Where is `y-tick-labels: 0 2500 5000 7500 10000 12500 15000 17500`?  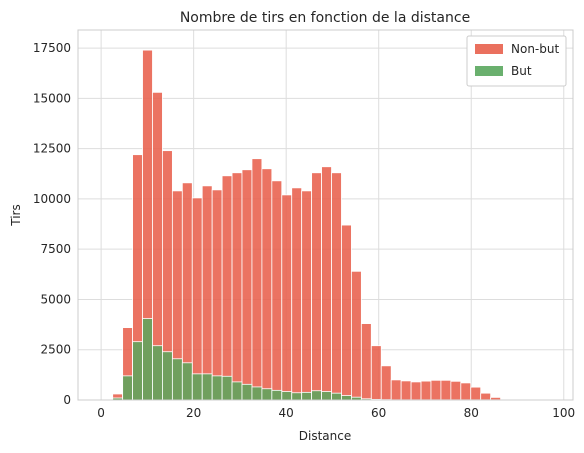 y-tick-labels: 0 2500 5000 7500 10000 12500 15000 17500 is located at coordinates (52, 224).